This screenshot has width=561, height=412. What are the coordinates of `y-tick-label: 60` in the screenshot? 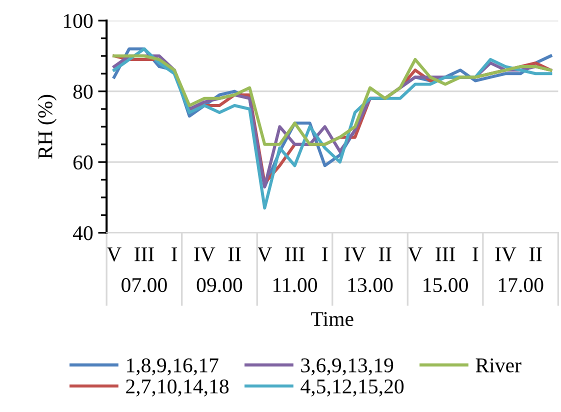 It's located at (83, 162).